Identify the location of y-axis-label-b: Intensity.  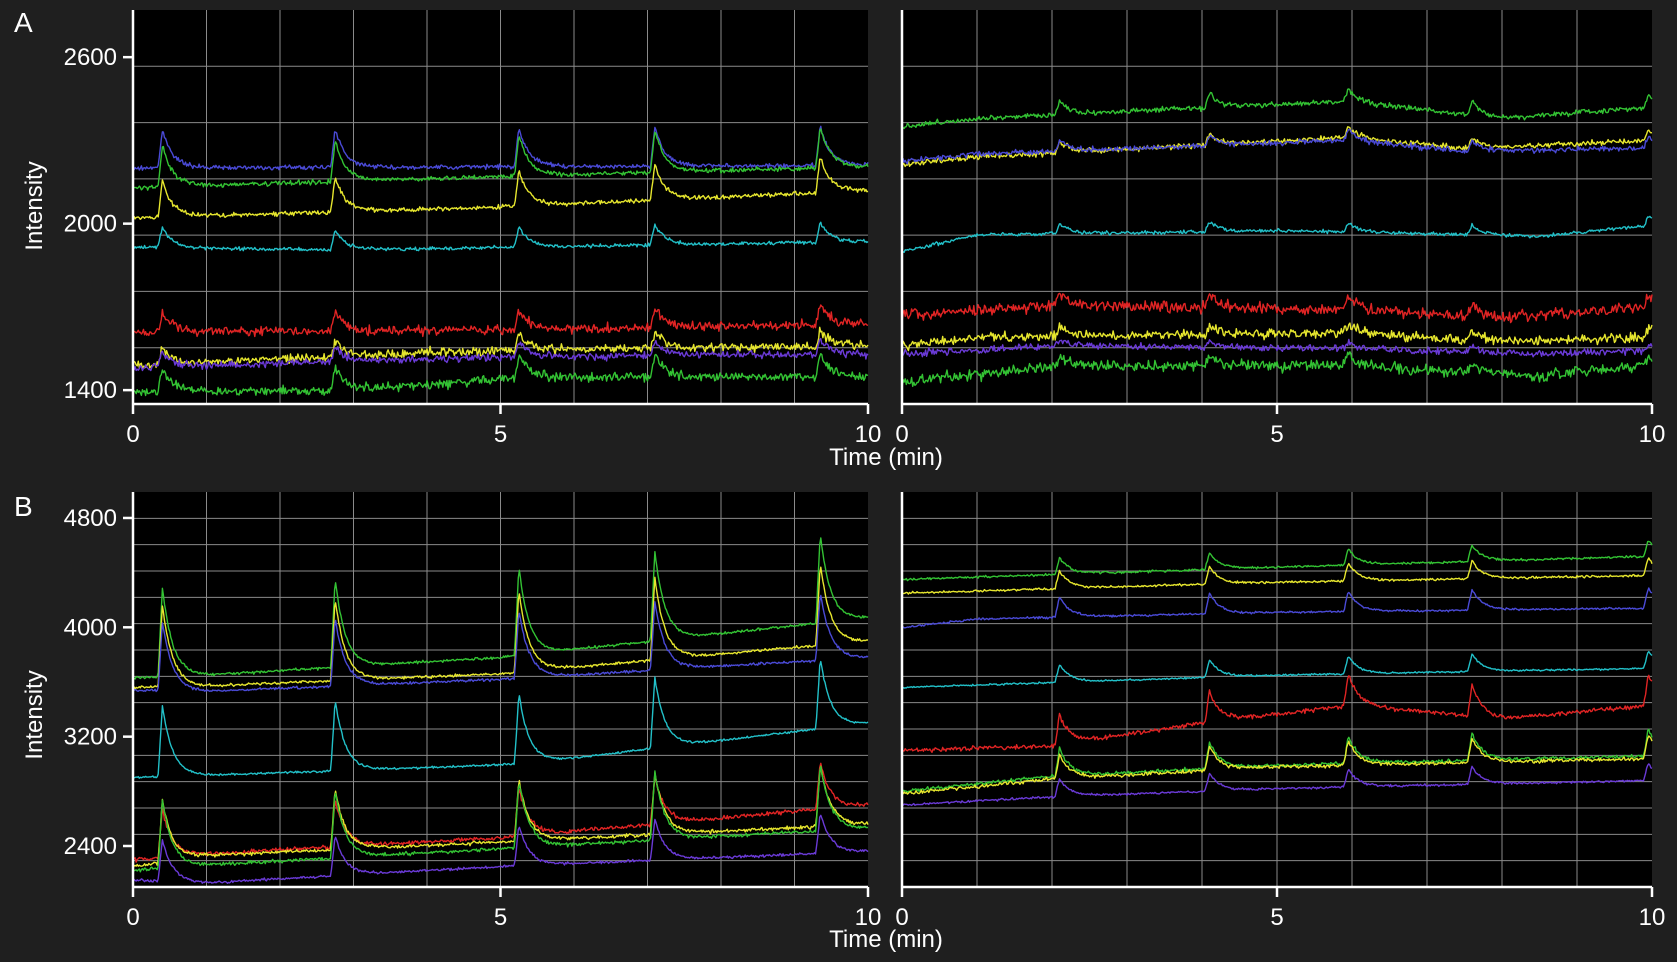
(34, 714).